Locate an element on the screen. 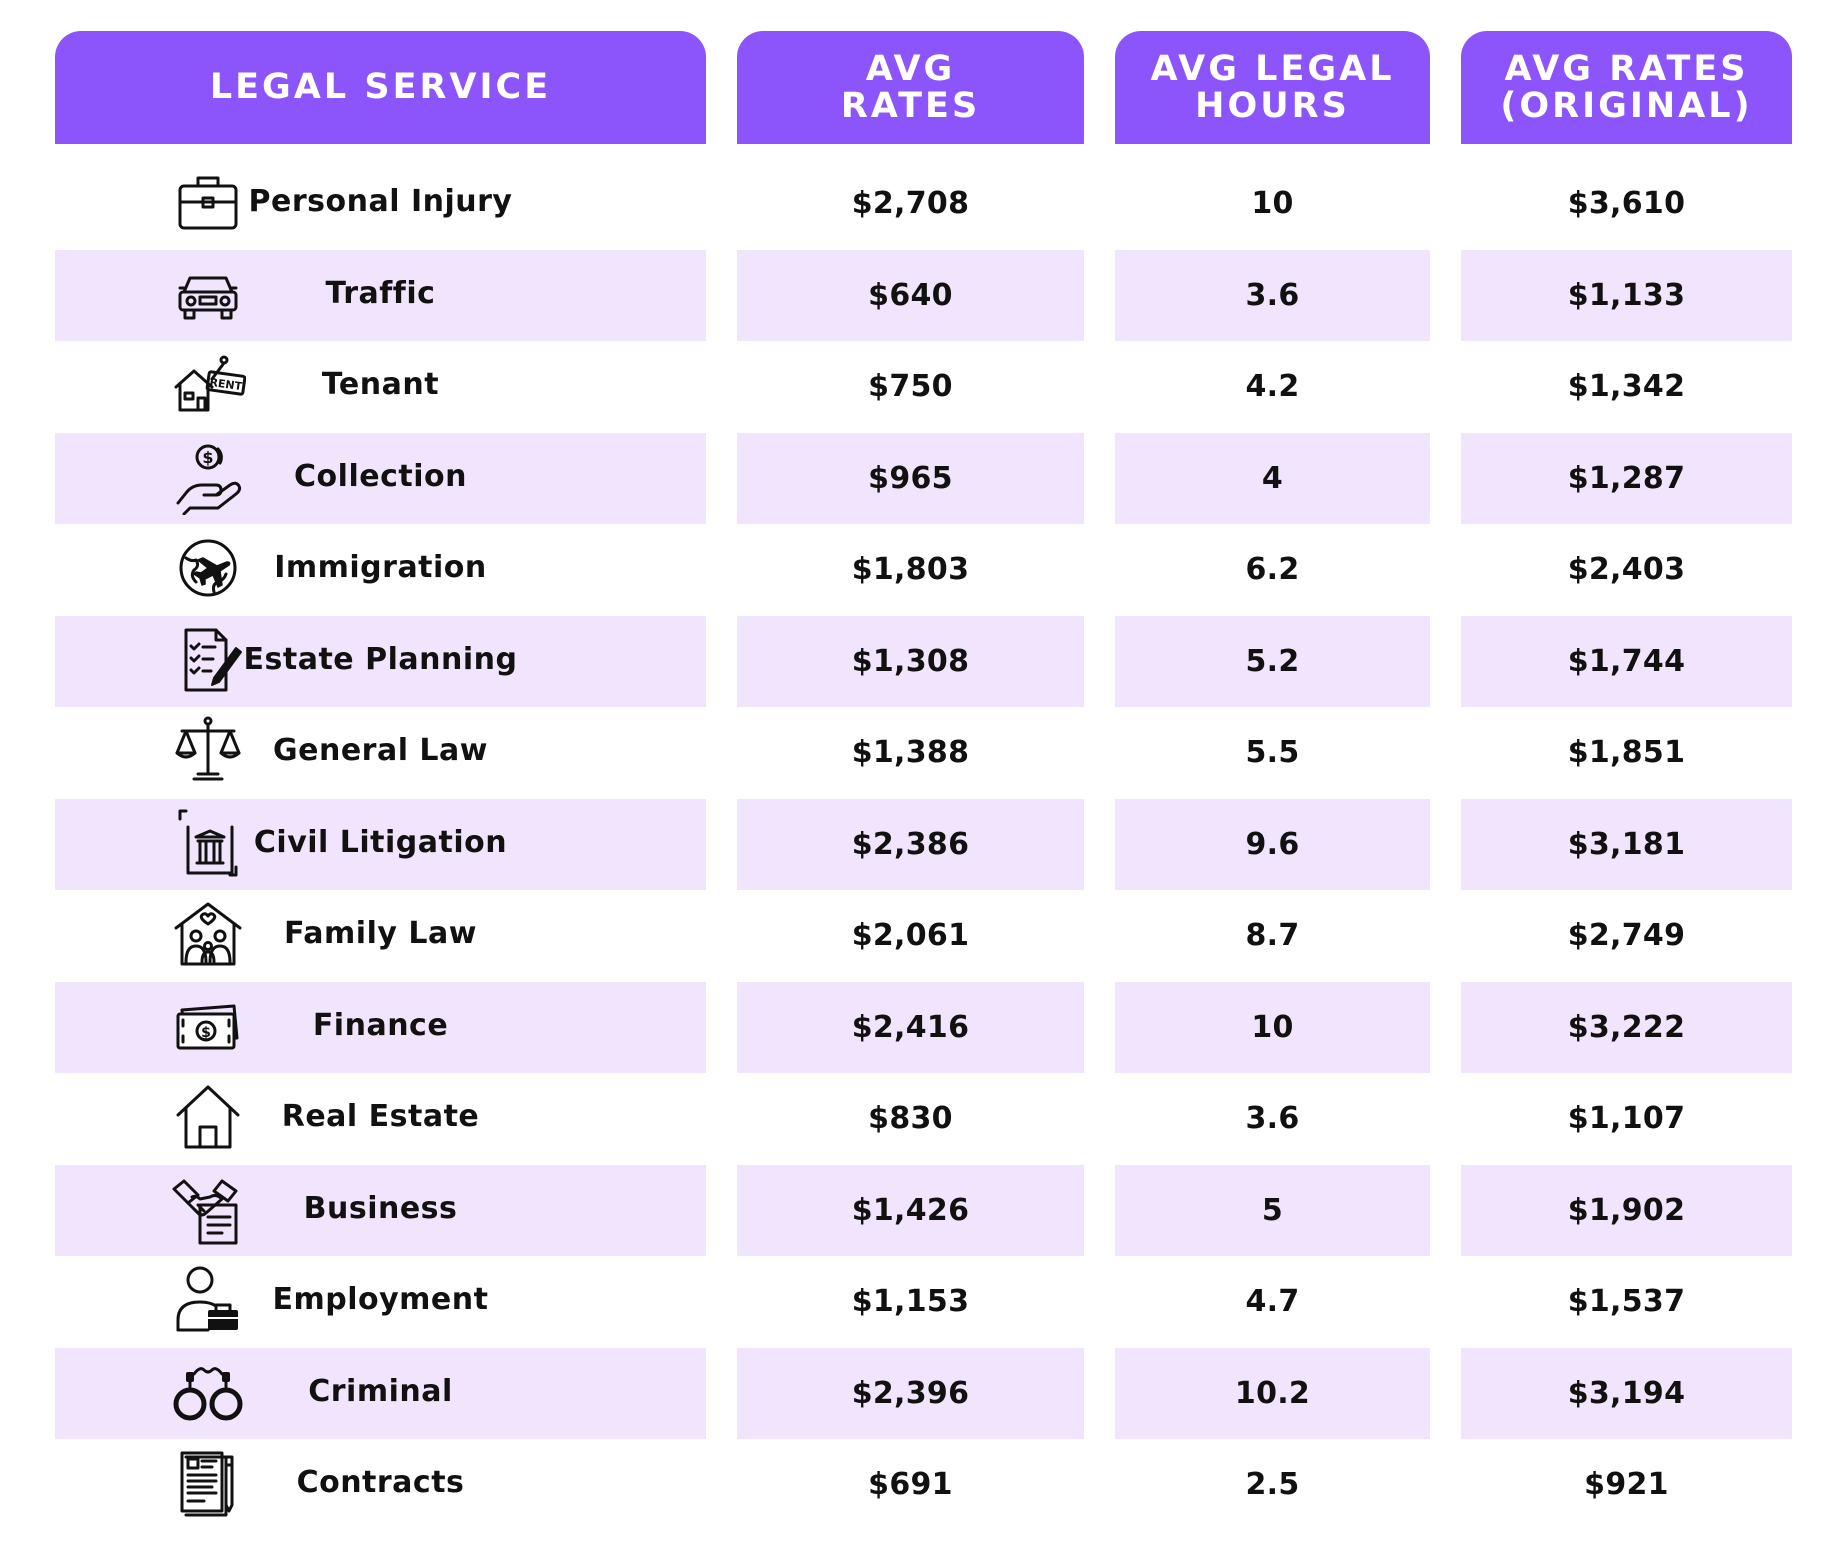  avg-rate-cell: $750 is located at coordinates (910, 386).